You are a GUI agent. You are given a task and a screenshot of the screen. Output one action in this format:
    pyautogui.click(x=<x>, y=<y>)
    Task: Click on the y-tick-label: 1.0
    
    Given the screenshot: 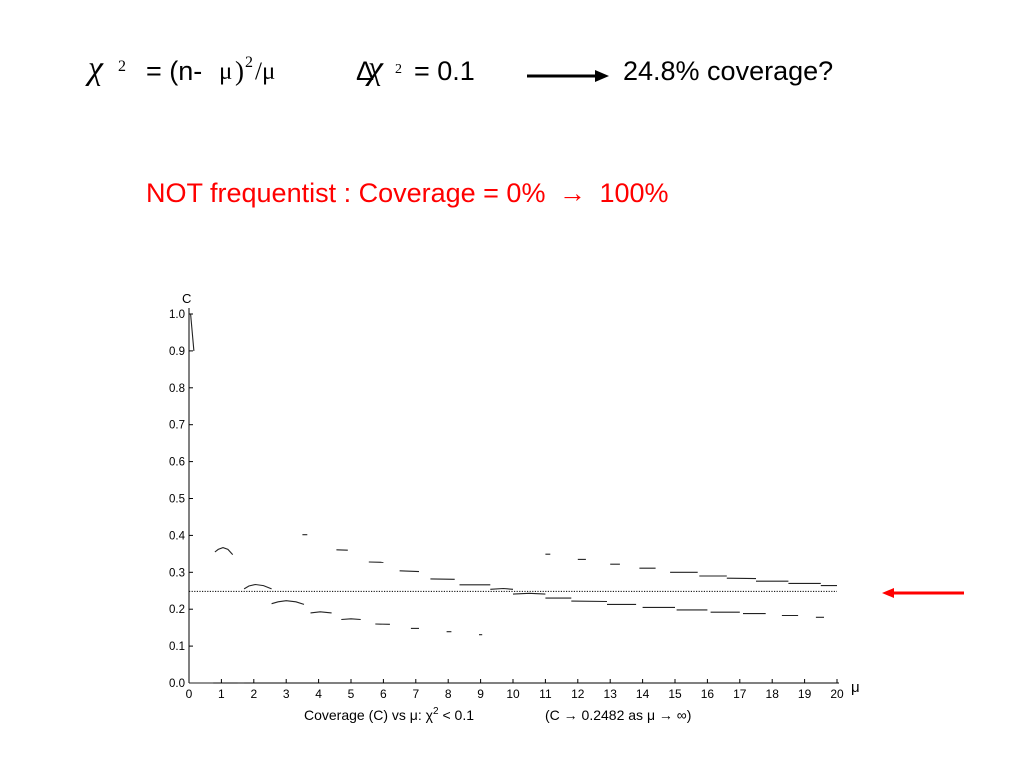 What is the action you would take?
    pyautogui.click(x=177, y=315)
    